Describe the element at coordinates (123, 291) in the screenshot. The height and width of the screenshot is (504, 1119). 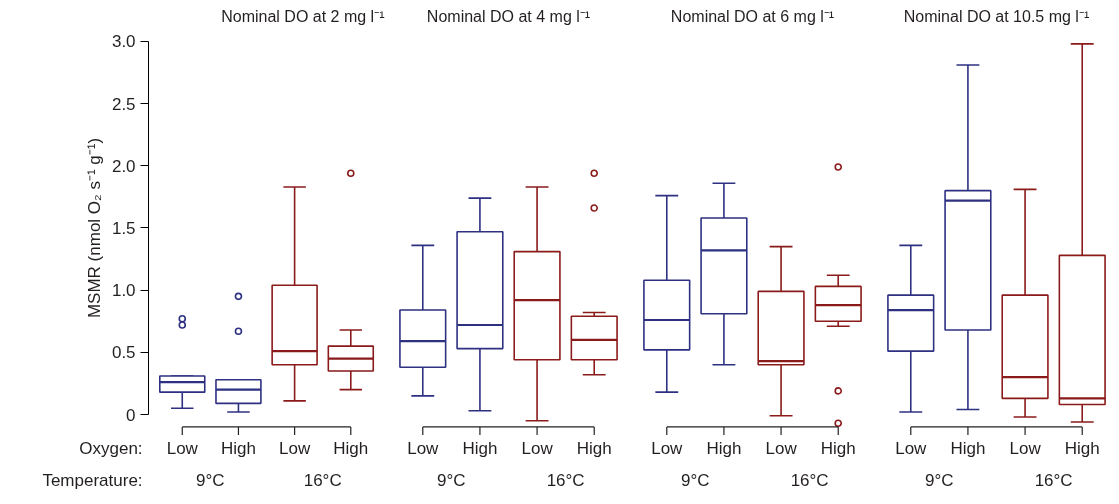
I see `y-tick-label: 1.0` at that location.